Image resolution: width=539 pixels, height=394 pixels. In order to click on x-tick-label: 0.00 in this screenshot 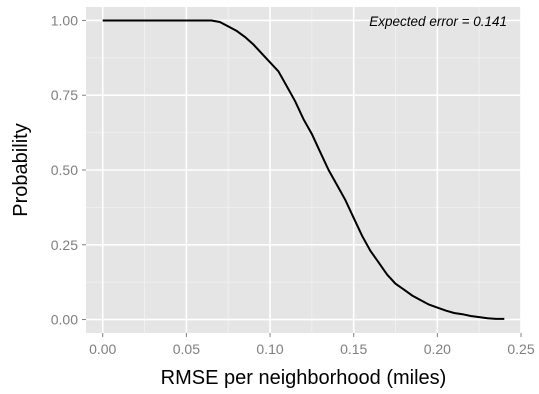, I will do `click(102, 349)`.